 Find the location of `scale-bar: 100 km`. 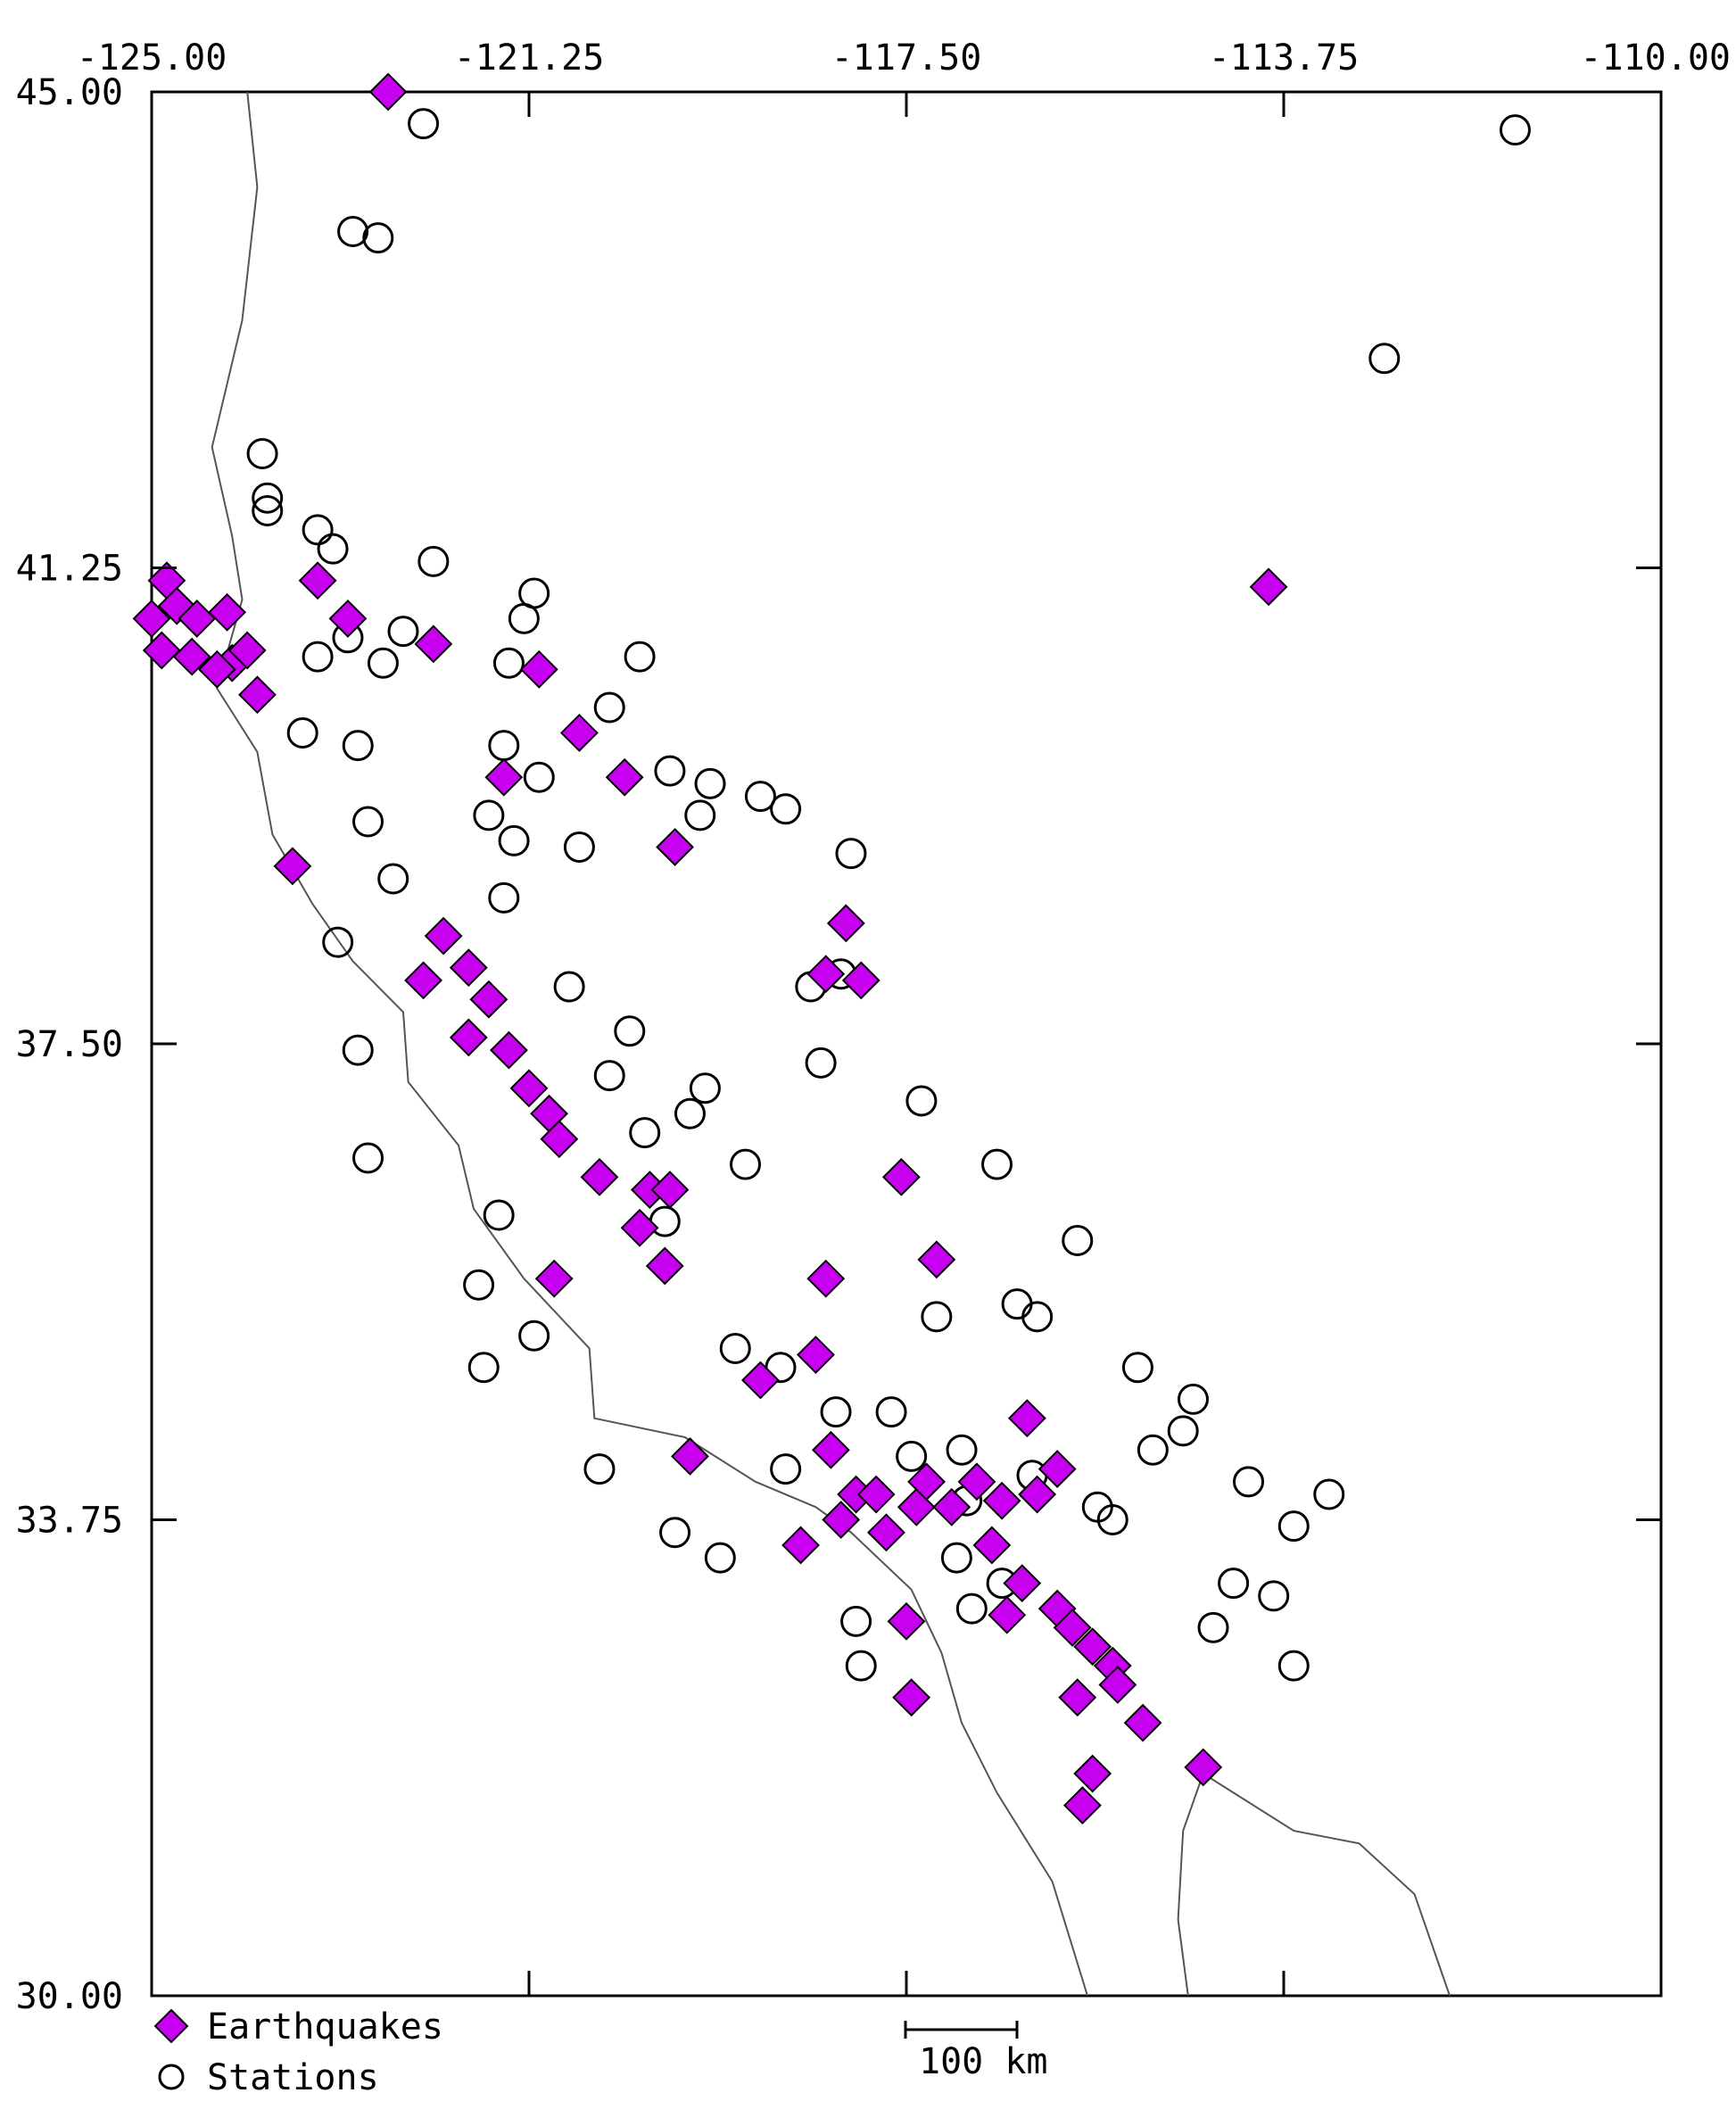

scale-bar: 100 km is located at coordinates (976, 2051).